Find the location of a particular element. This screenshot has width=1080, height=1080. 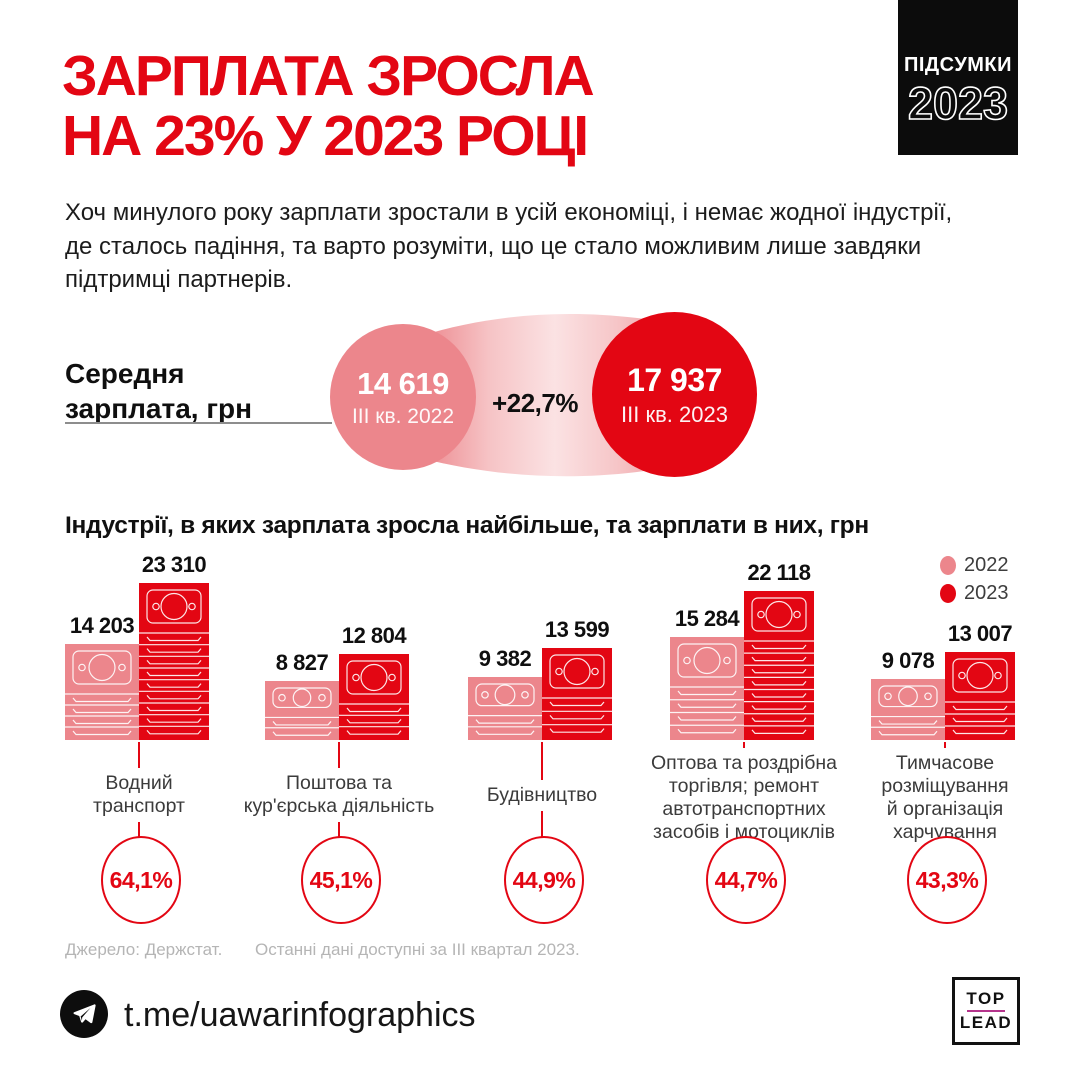

bar-value-2022: 15 284 is located at coordinates (707, 618).